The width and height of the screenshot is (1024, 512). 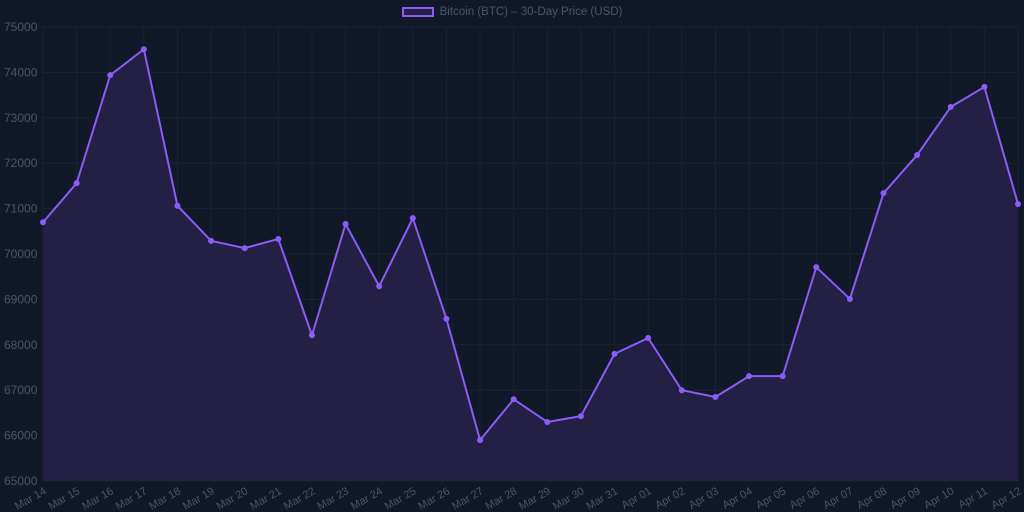 I want to click on x-tick-label: Mar 19, so click(x=199, y=498).